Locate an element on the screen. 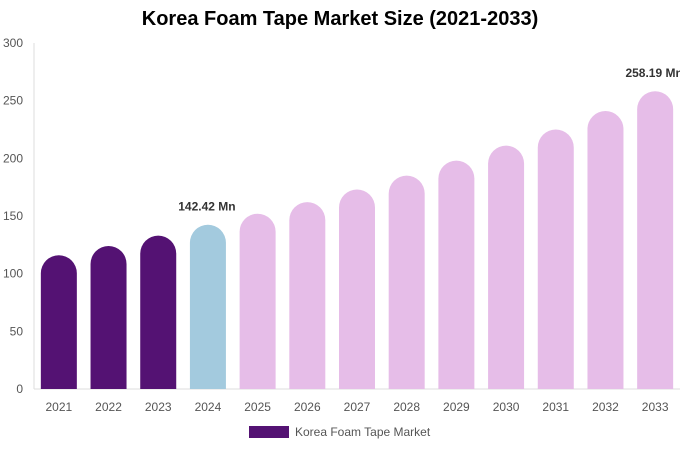 The width and height of the screenshot is (680, 450). y-tick-label: 150 is located at coordinates (13, 216).